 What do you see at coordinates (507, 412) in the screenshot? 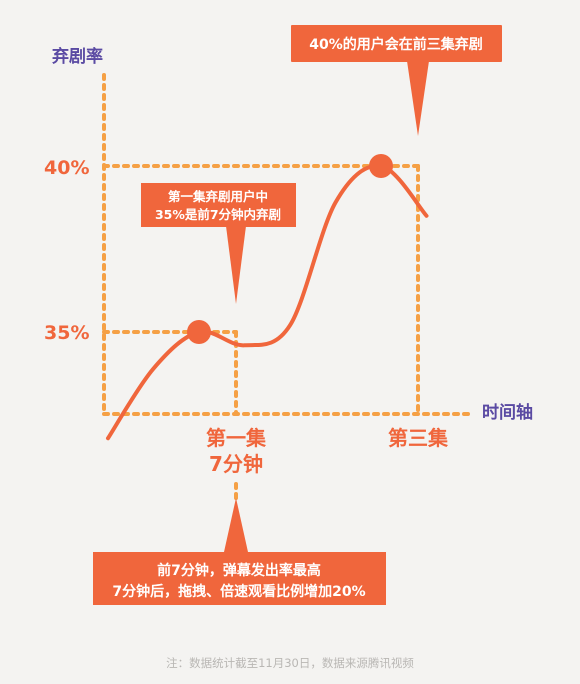
I see `x-axis-label: 时间轴` at bounding box center [507, 412].